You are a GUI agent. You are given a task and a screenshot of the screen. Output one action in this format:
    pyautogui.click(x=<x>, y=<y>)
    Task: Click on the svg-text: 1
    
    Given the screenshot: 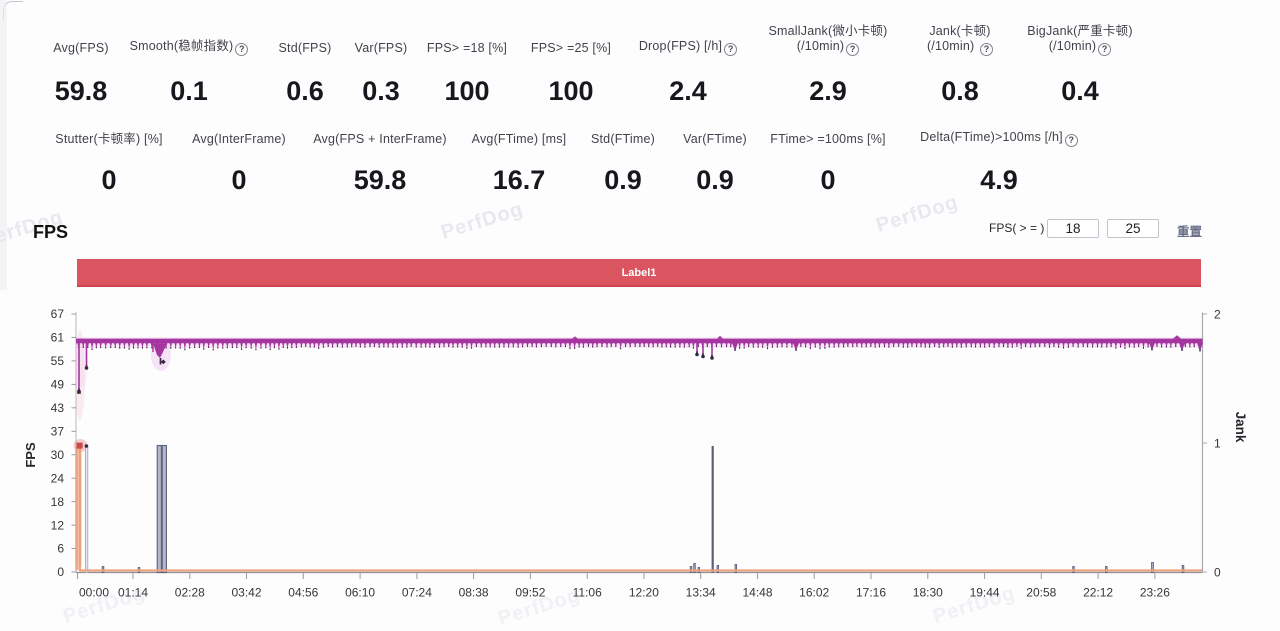 What is the action you would take?
    pyautogui.click(x=1217, y=444)
    